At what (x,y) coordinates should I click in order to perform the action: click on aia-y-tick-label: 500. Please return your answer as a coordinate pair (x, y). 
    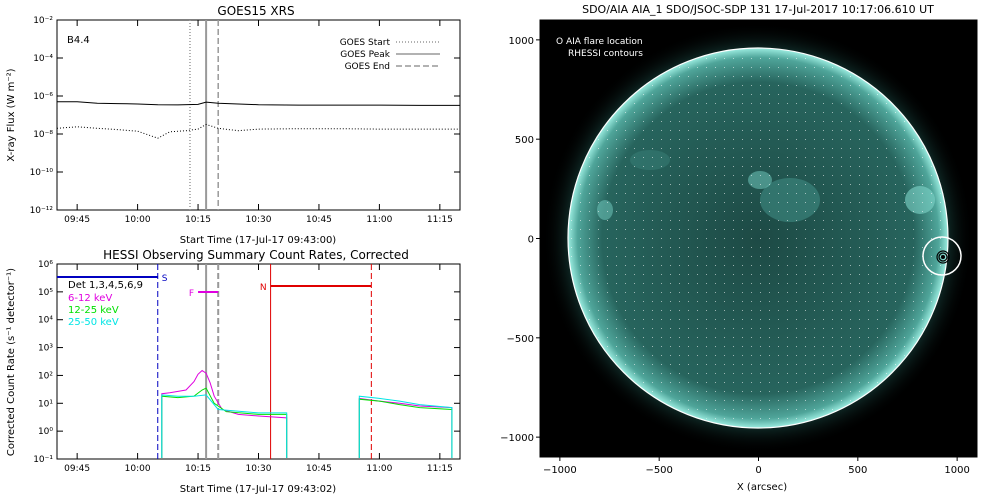
    Looking at the image, I should click on (524, 140).